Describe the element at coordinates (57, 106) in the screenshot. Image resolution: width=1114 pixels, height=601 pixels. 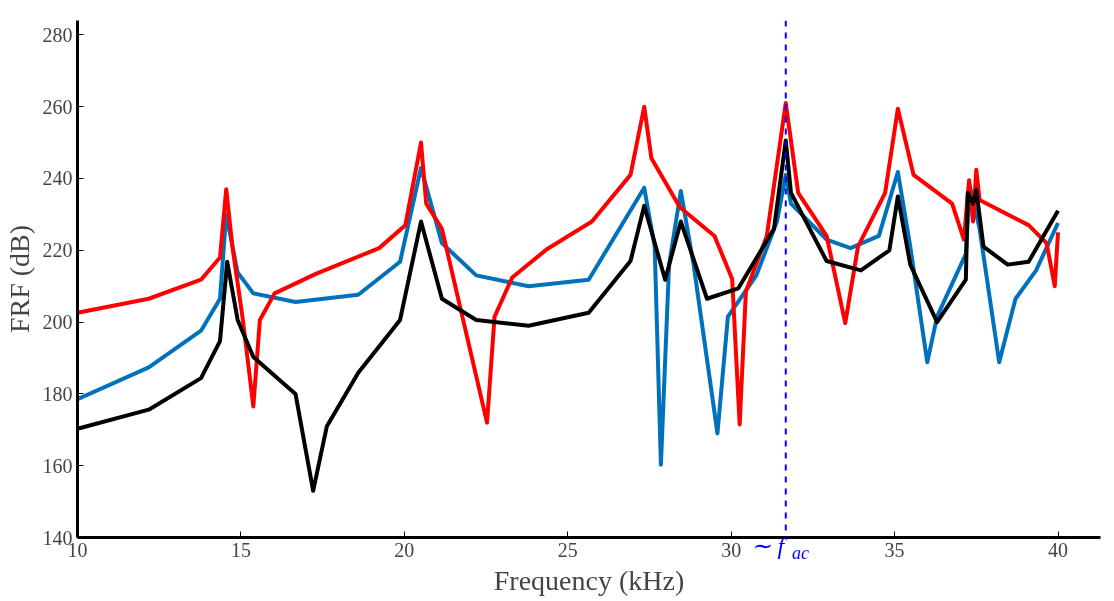
I see `y-tick-label: 260` at that location.